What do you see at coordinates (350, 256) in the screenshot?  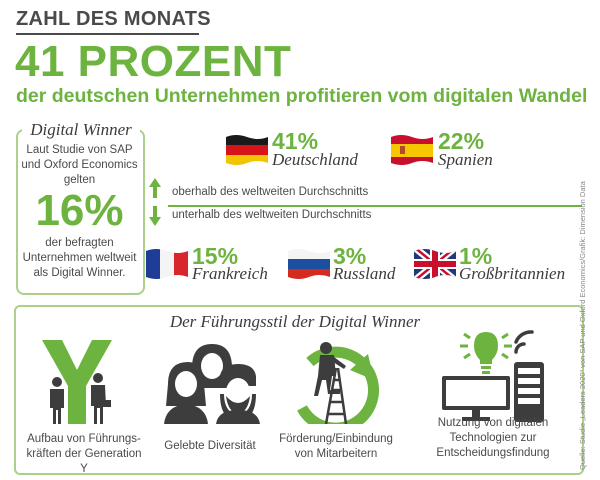 I see `percent-russia: 3%` at bounding box center [350, 256].